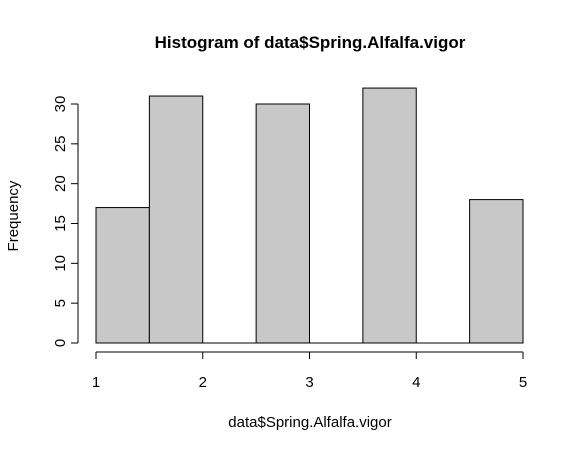 The width and height of the screenshot is (581, 451). What do you see at coordinates (309, 422) in the screenshot?
I see `x-axis-label: data$Spring.Alfalfa.vigor` at bounding box center [309, 422].